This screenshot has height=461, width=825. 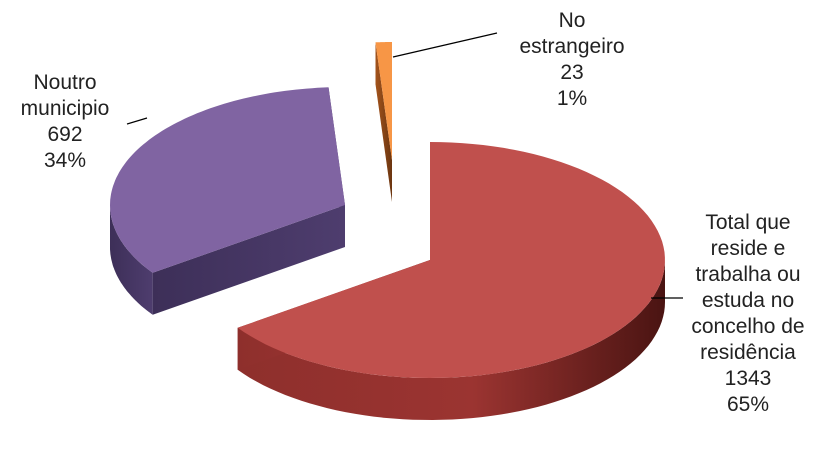 What do you see at coordinates (65, 108) in the screenshot?
I see `label-line: municipio` at bounding box center [65, 108].